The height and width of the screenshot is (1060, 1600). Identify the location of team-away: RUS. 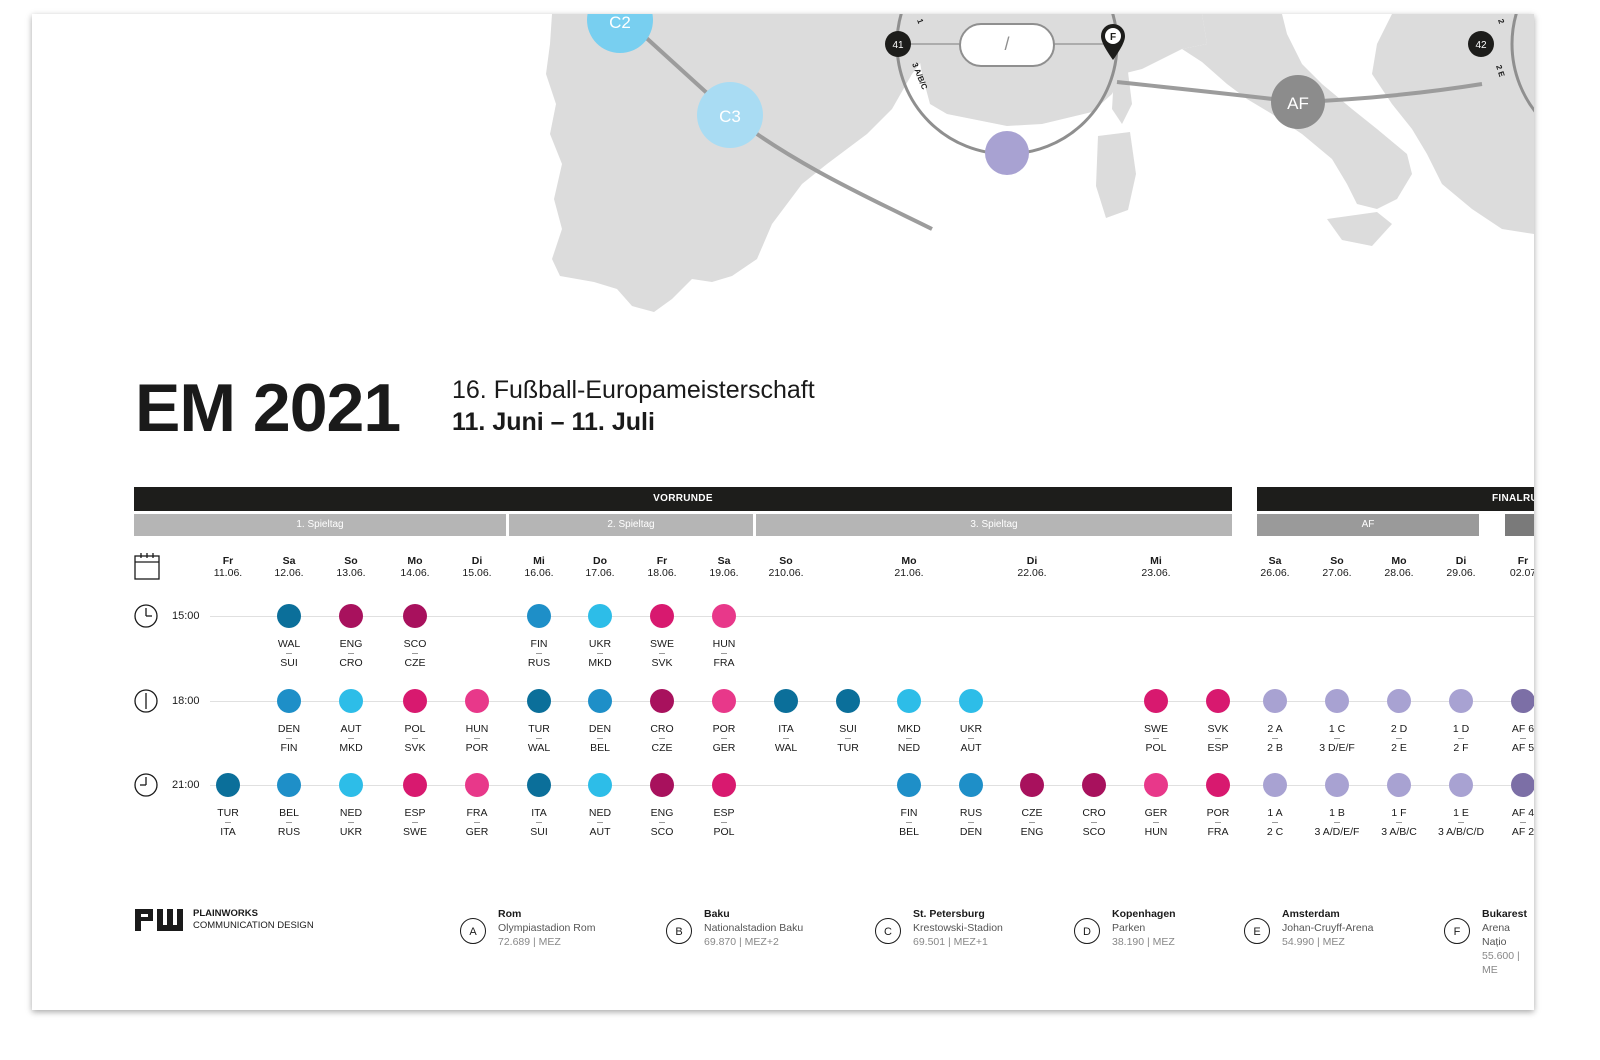
(289, 832).